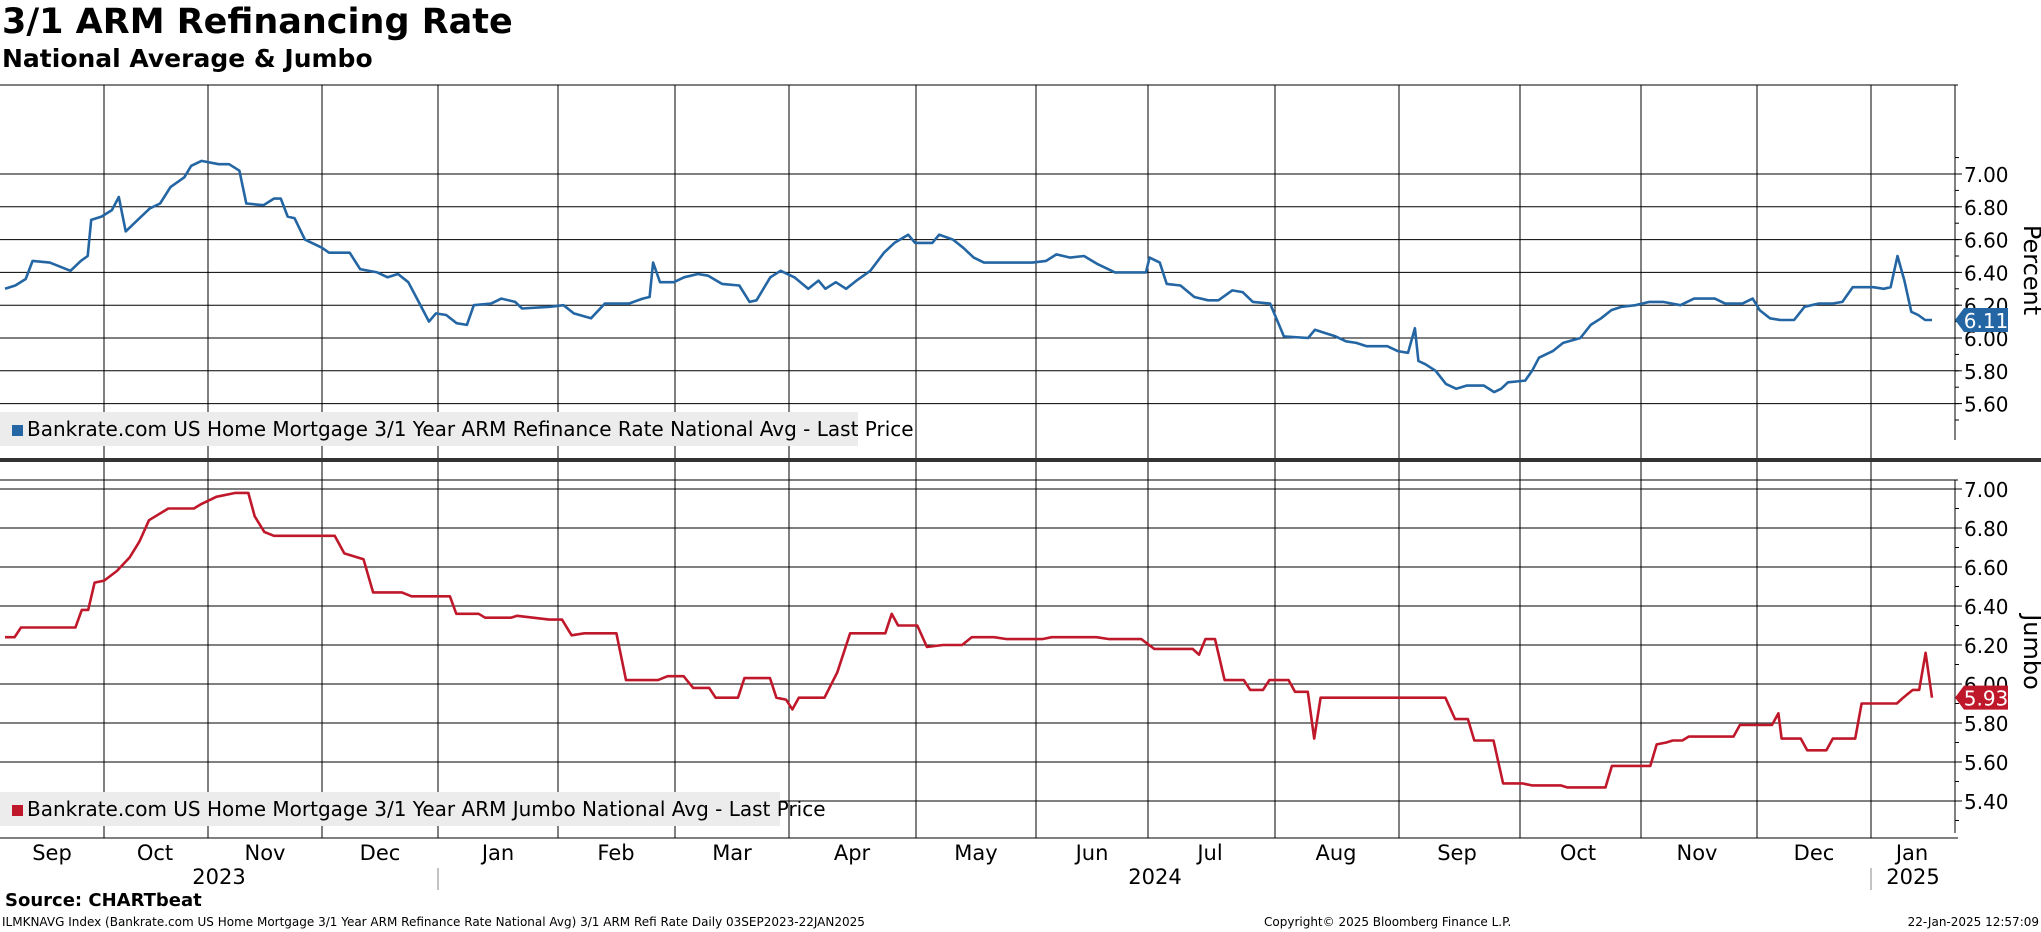  I want to click on x-tick-month: Apr, so click(852, 853).